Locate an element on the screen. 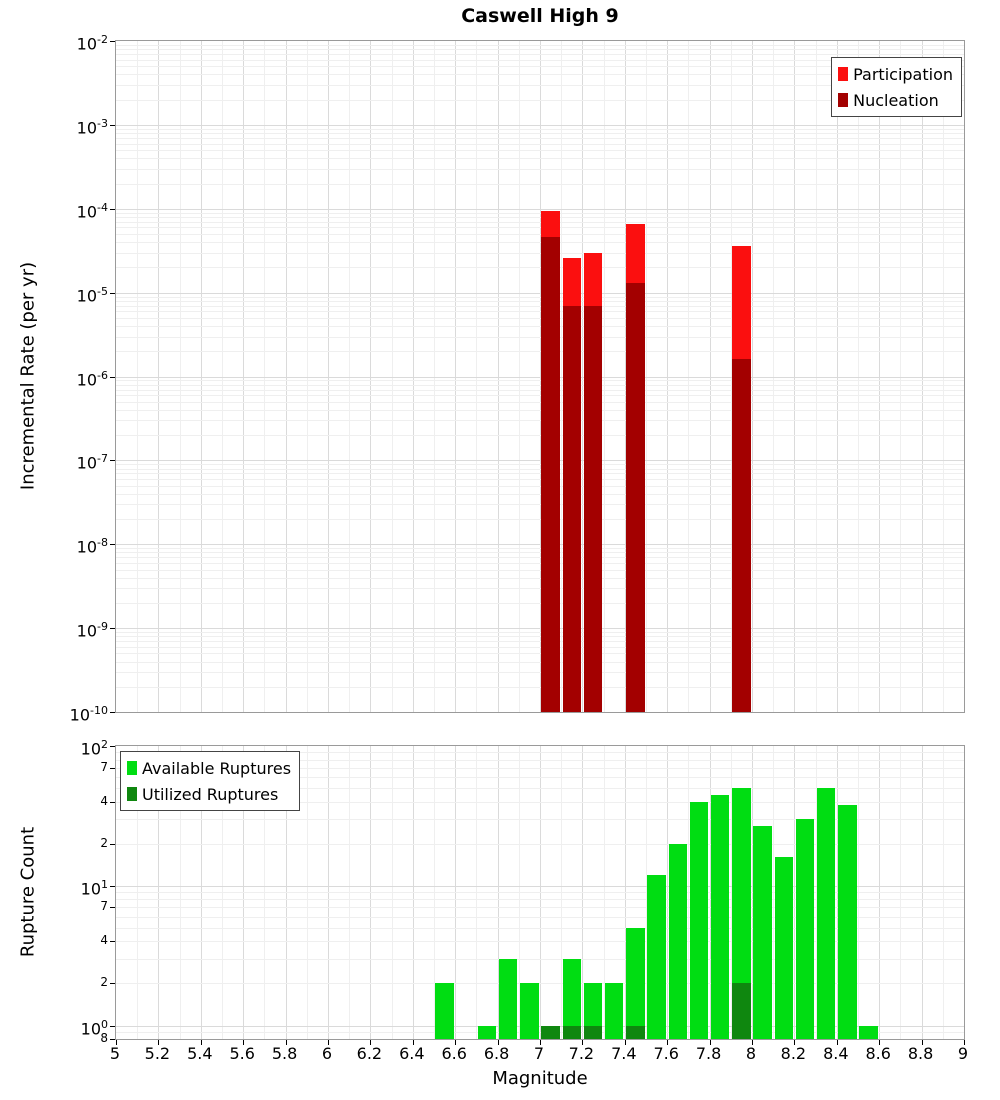  legend-label-participation: Participation is located at coordinates (903, 74).